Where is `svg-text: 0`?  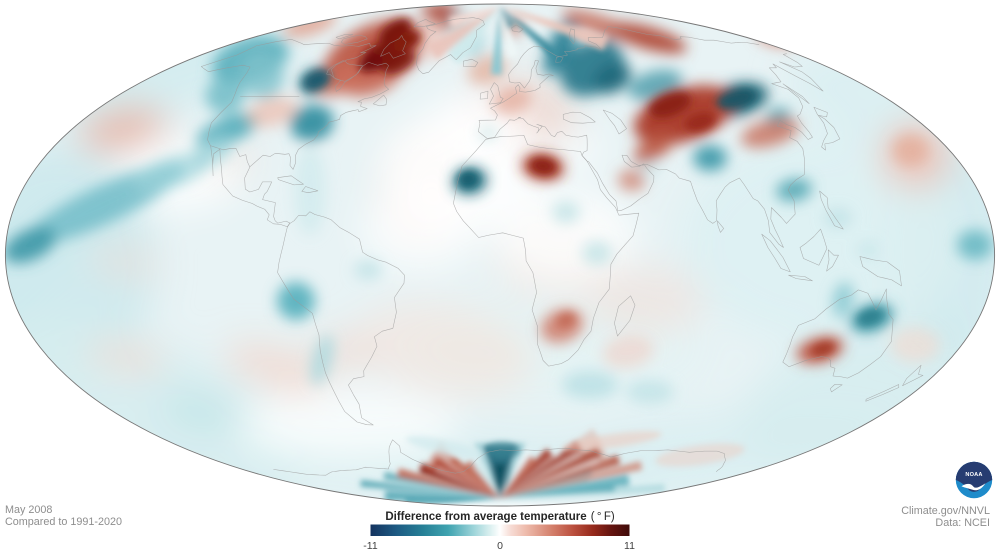 svg-text: 0 is located at coordinates (500, 546).